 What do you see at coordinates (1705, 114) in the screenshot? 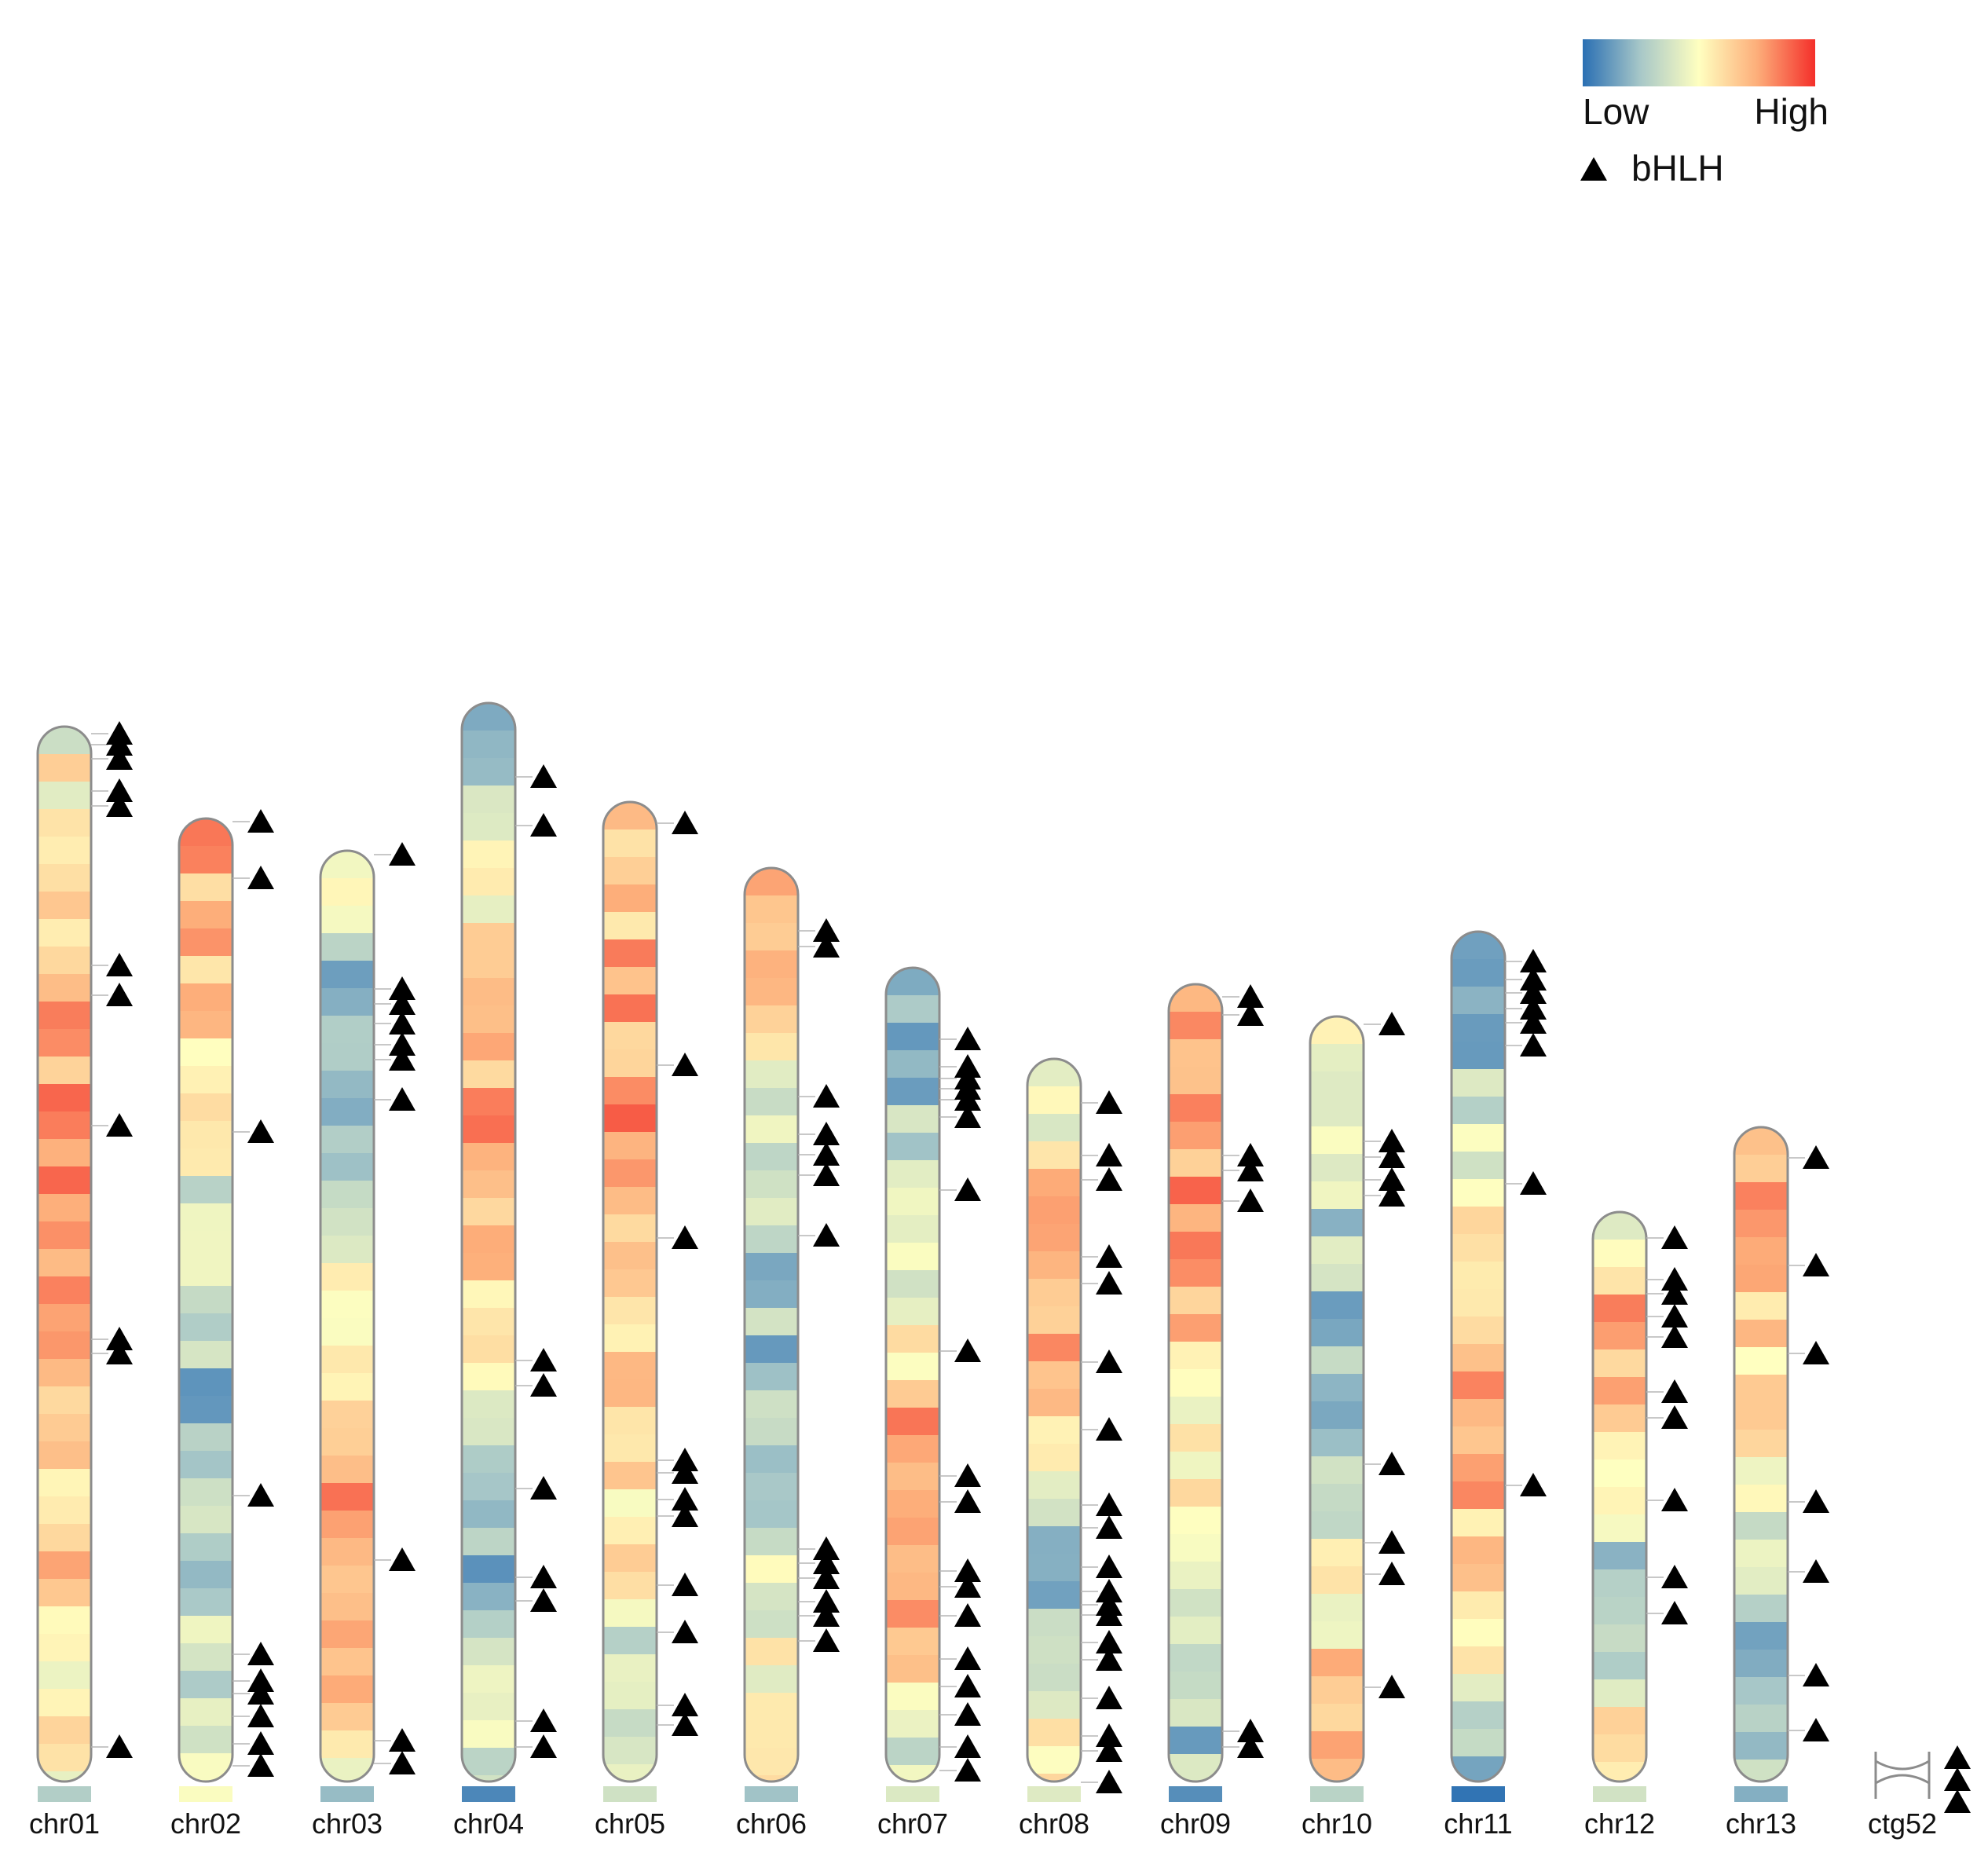
I see `legend: Low High bHLH` at bounding box center [1705, 114].